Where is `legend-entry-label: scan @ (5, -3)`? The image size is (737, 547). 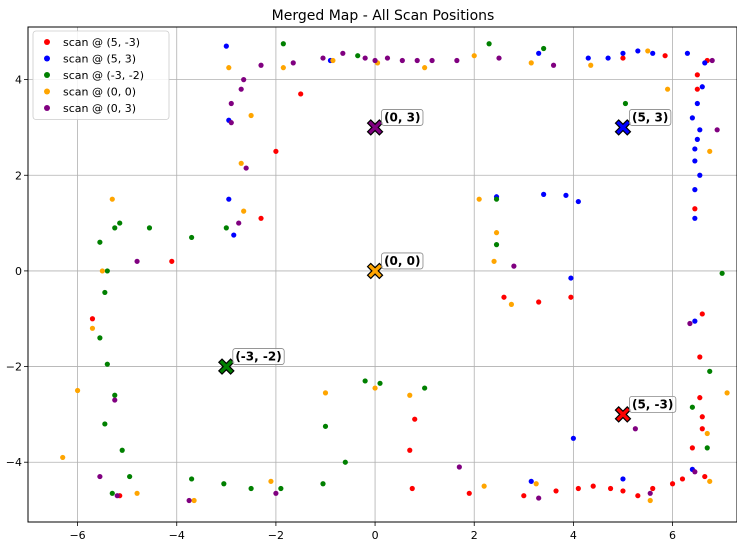 legend-entry-label: scan @ (5, -3) is located at coordinates (101, 42).